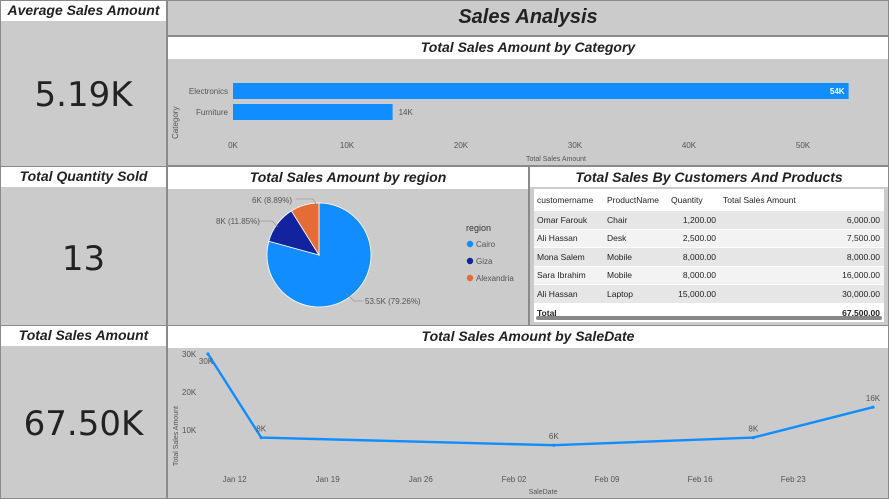 The image size is (889, 499). I want to click on card-total-quantity: Total Quantity Sold 13, so click(83, 246).